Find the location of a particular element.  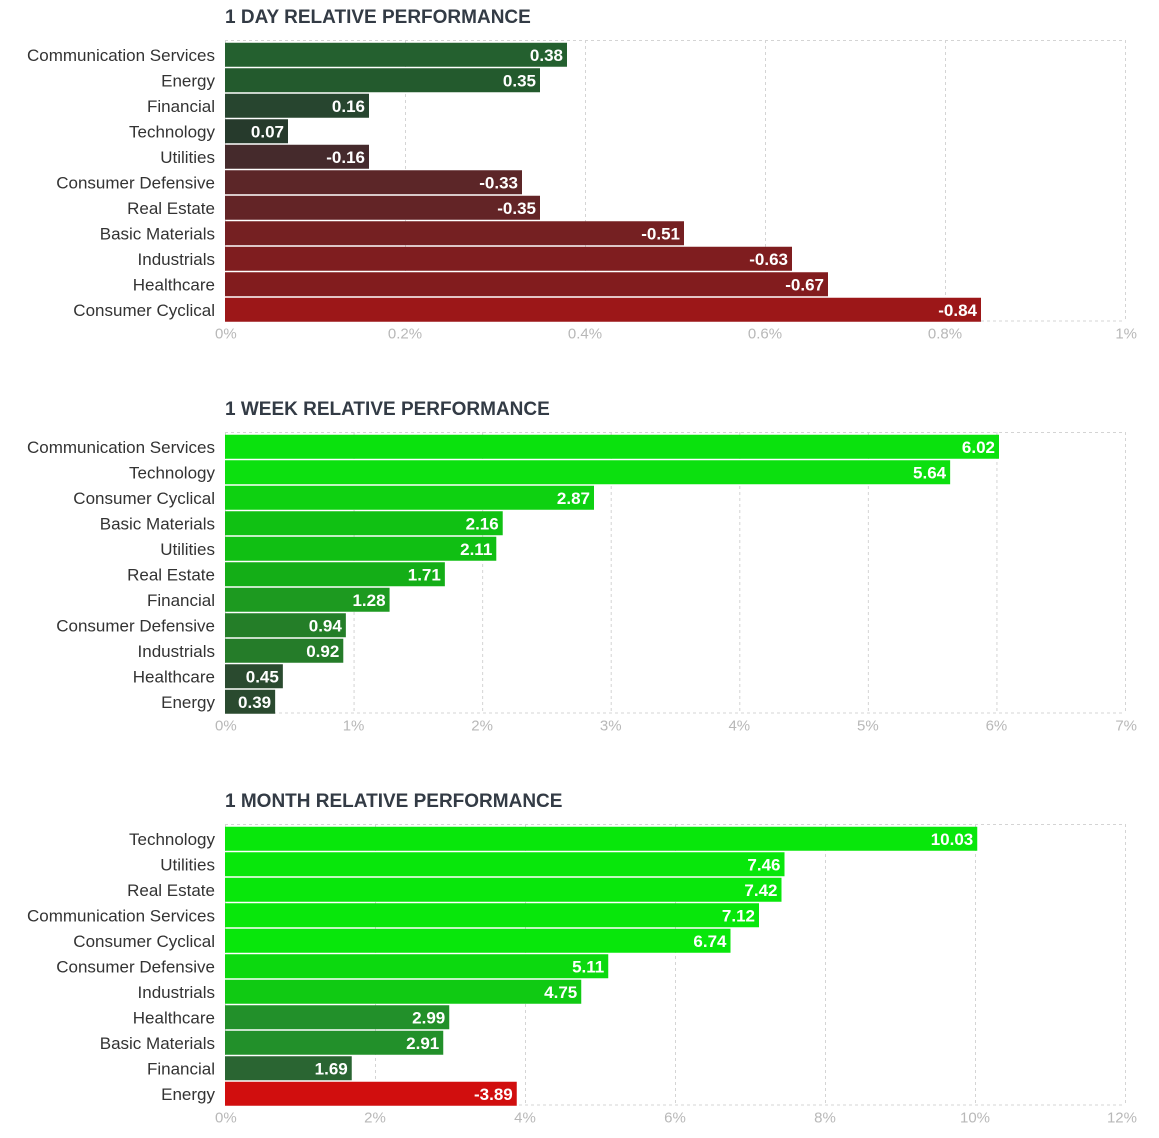

x-tick-label: 0.4% is located at coordinates (585, 334).